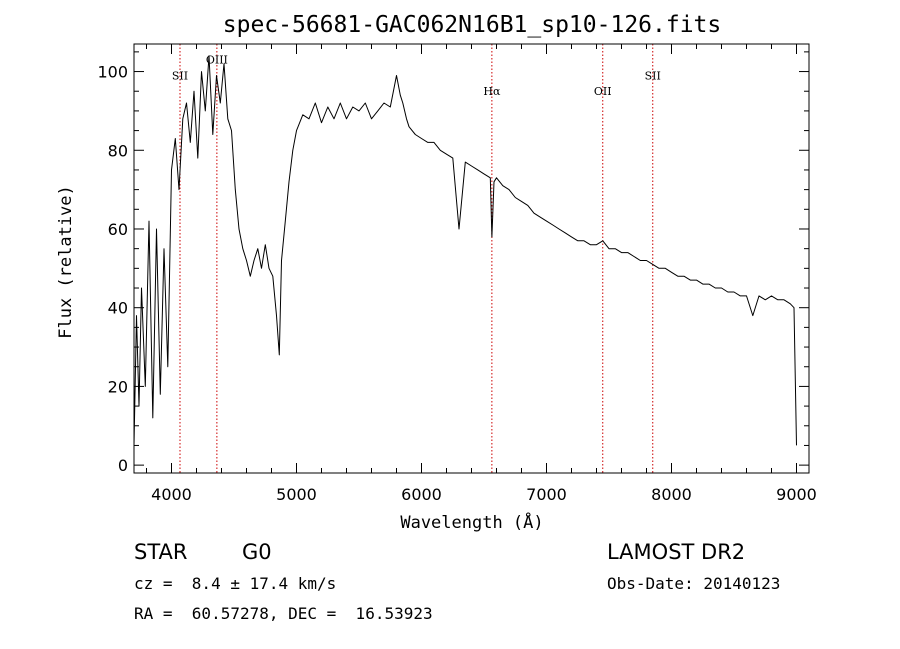 The image size is (900, 649). What do you see at coordinates (123, 465) in the screenshot?
I see `y-tick-label: 0` at bounding box center [123, 465].